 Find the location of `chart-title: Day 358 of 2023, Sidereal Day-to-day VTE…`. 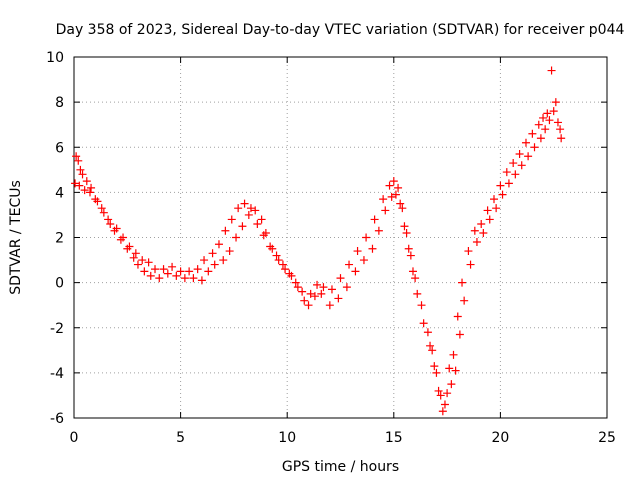

chart-title: Day 358 of 2023, Sidereal Day-to-day VTE… is located at coordinates (340, 30).